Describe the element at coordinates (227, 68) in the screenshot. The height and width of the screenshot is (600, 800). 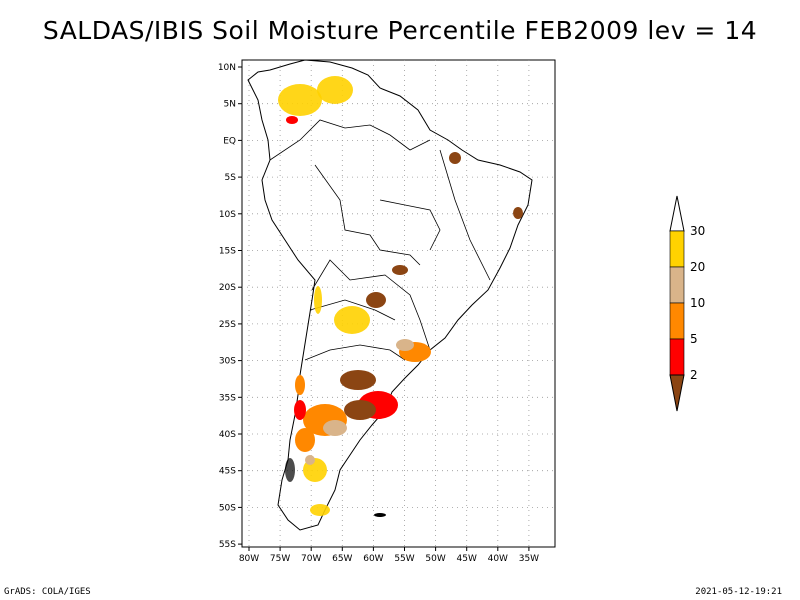
I see `lat-tick-label: 10N` at that location.